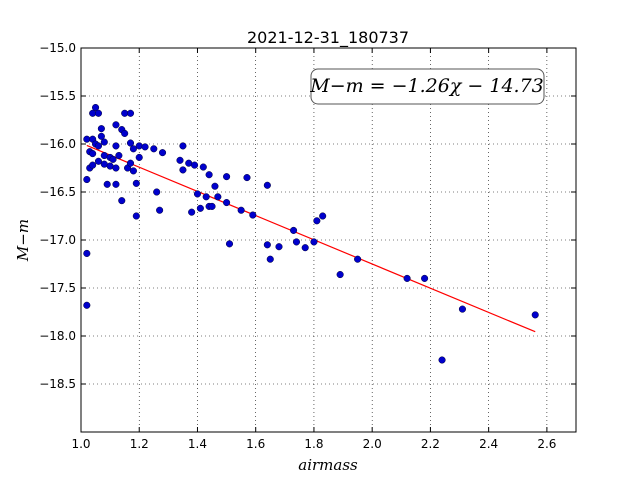 This screenshot has height=480, width=640. I want to click on x-axis-label: airmass, so click(328, 465).